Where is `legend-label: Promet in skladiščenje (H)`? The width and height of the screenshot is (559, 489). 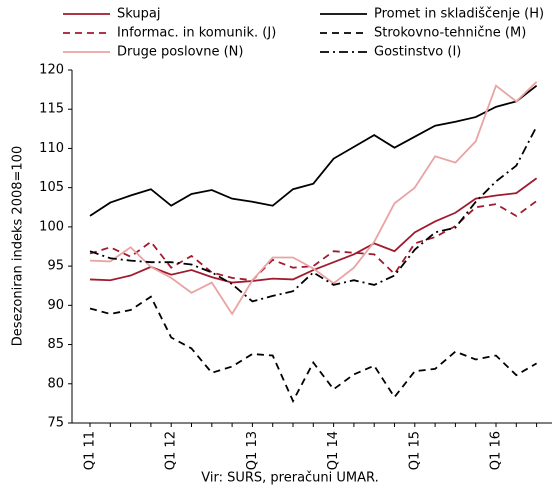 legend-label: Promet in skladiščenje (H) is located at coordinates (459, 14).